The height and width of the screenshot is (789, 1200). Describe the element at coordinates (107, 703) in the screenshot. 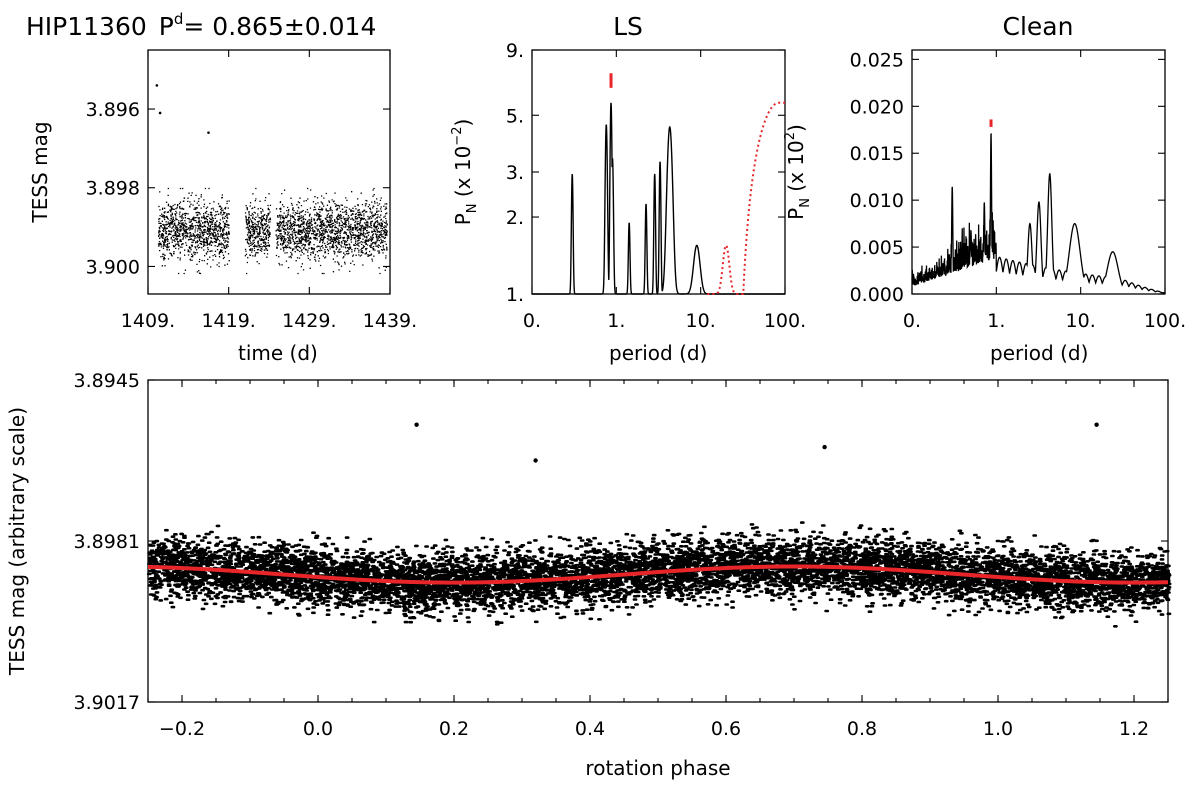

I see `phased-ytick-label: 3.9017` at that location.